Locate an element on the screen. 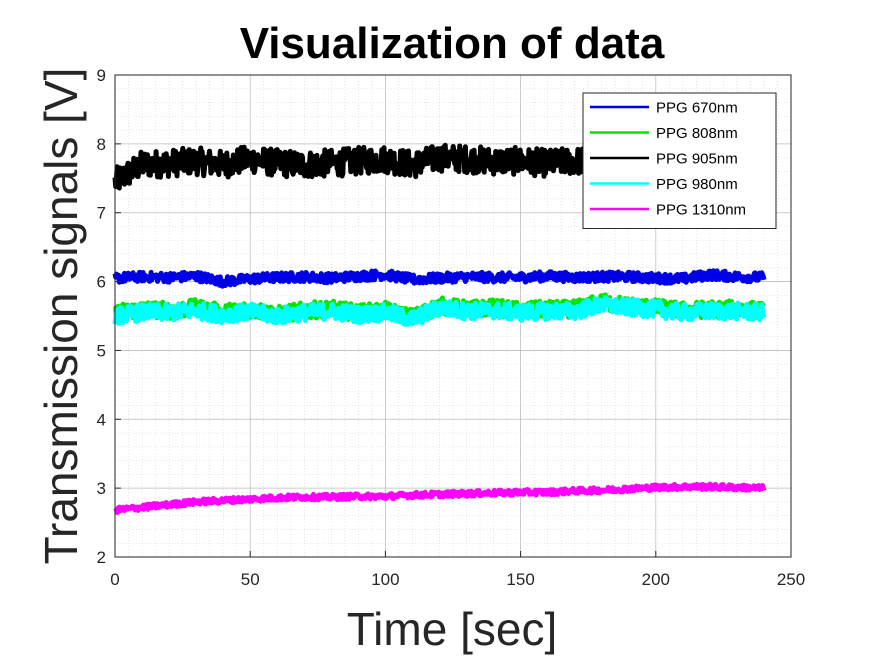 The image size is (875, 656). y-tick-label: 2 is located at coordinates (101, 557).